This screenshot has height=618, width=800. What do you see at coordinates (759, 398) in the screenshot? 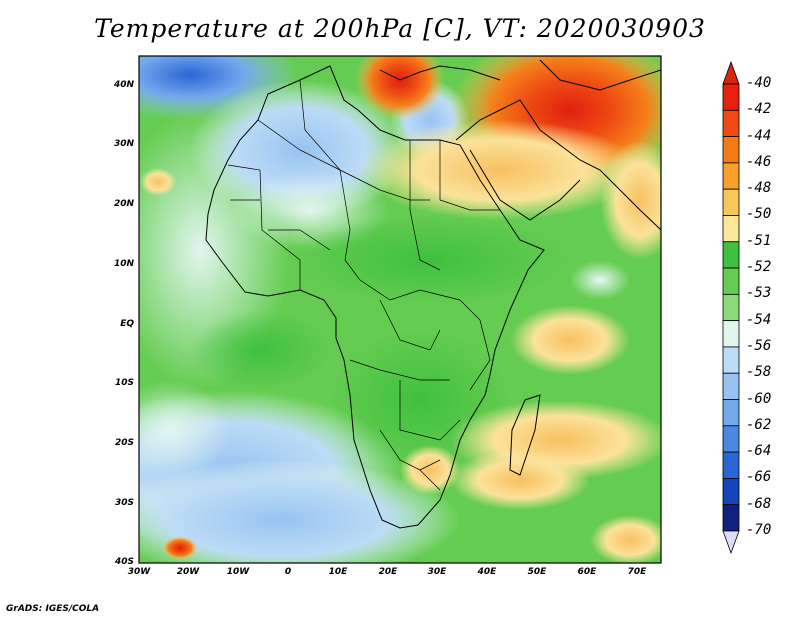
I see `colorbar-label: -60` at bounding box center [759, 398].